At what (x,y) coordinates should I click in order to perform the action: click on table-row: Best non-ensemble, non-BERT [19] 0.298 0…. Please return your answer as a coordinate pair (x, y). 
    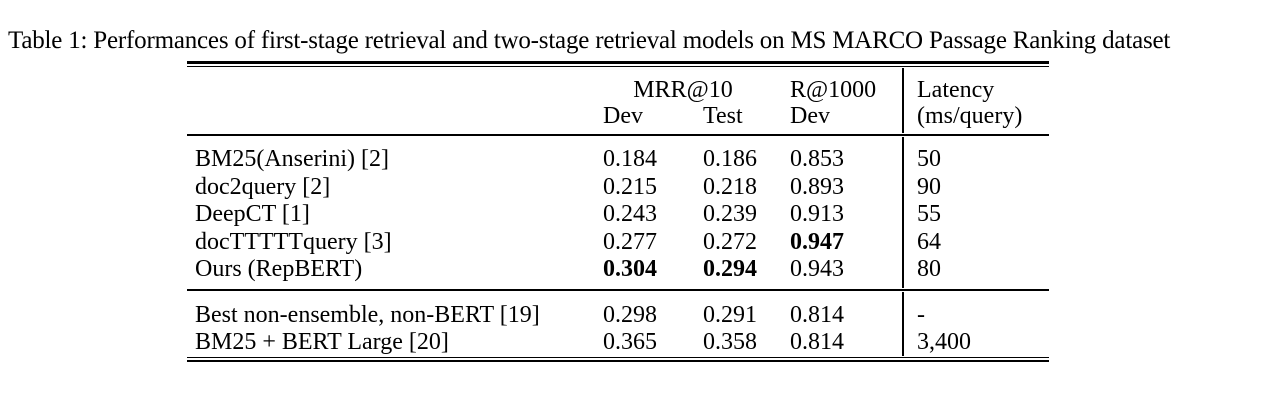
    Looking at the image, I should click on (640, 315).